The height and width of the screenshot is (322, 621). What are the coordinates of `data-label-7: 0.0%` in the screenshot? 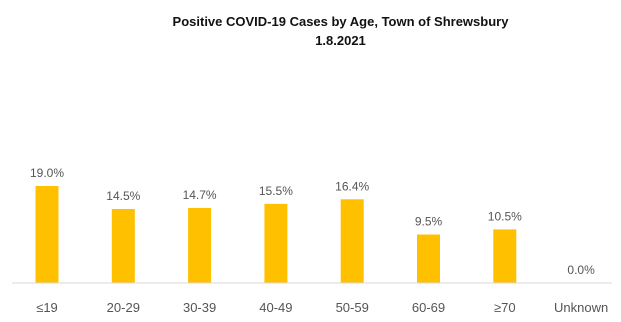 It's located at (581, 270).